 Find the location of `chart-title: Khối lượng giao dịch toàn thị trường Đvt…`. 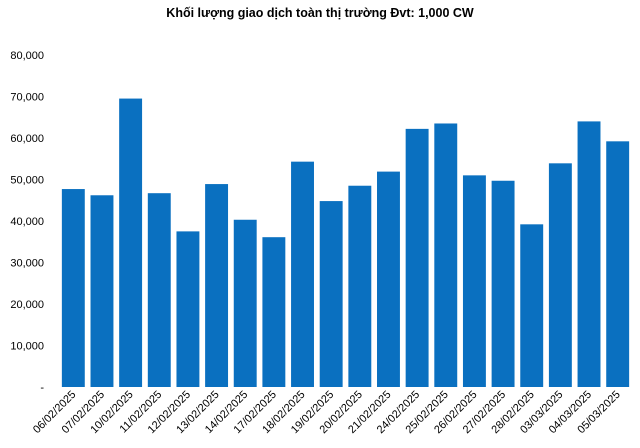

chart-title: Khối lượng giao dịch toàn thị trường Đvt… is located at coordinates (320, 13).